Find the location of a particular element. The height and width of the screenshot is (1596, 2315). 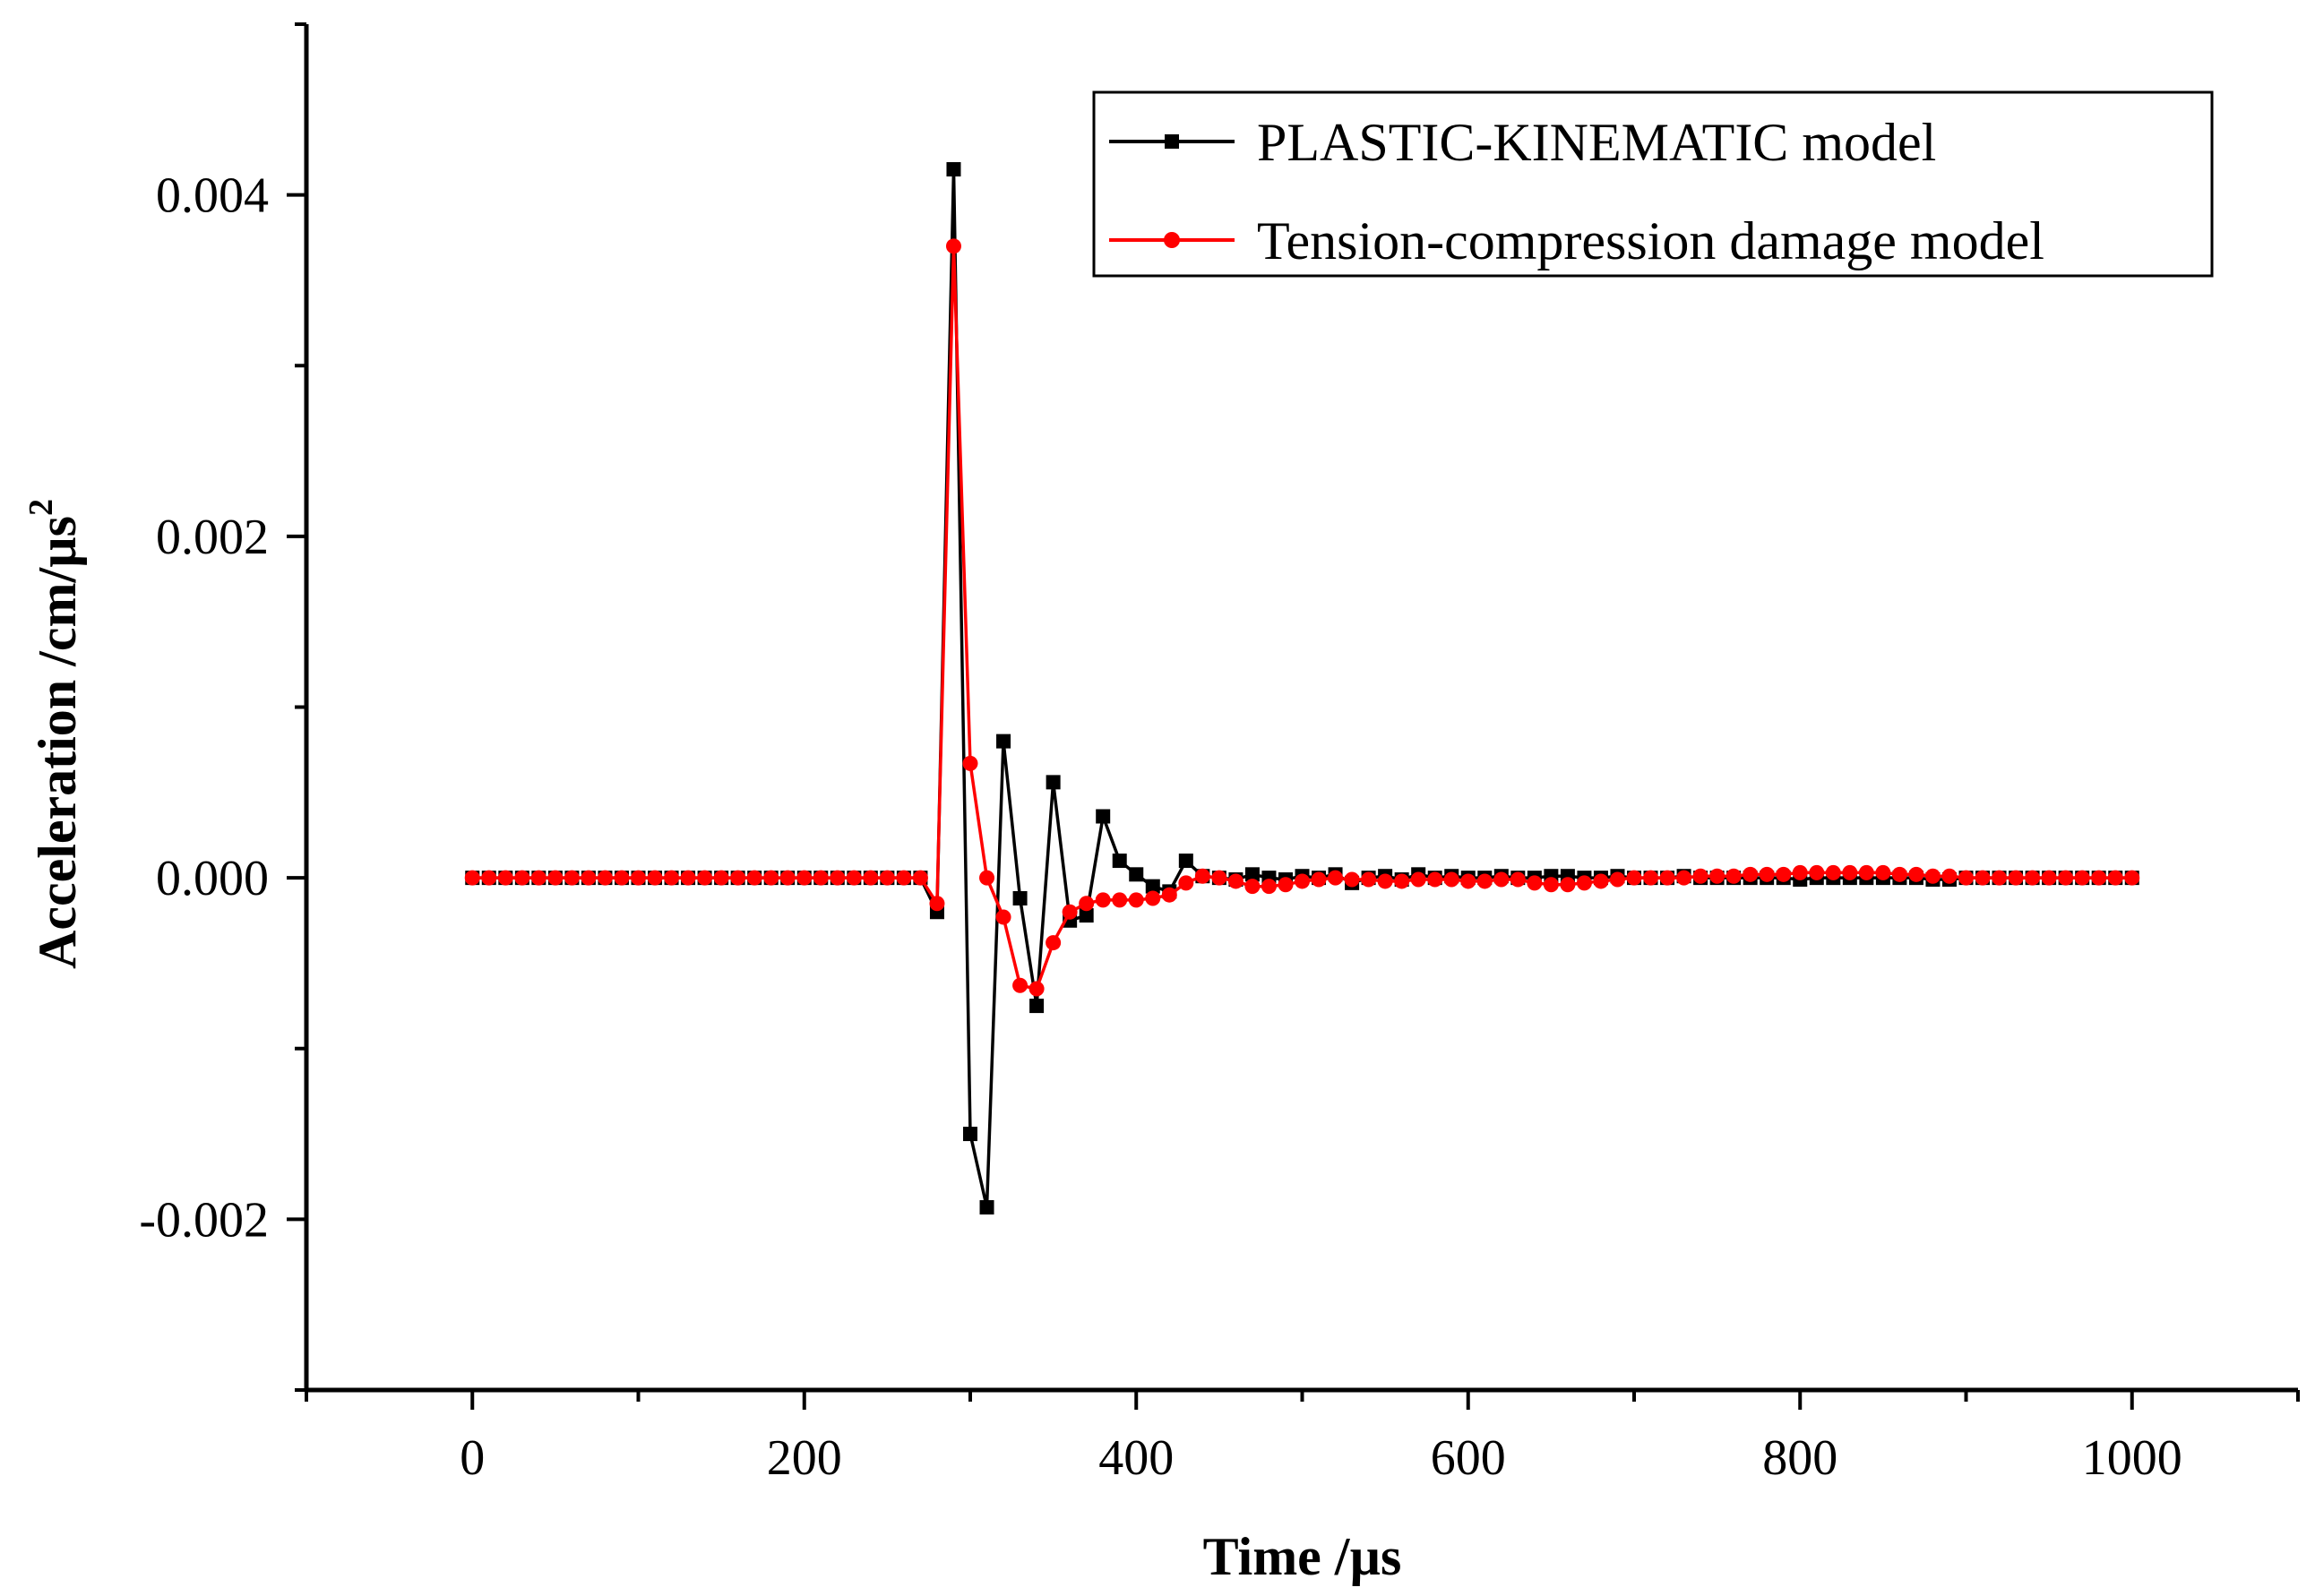

x-tick-label: 800 is located at coordinates (1799, 1458).